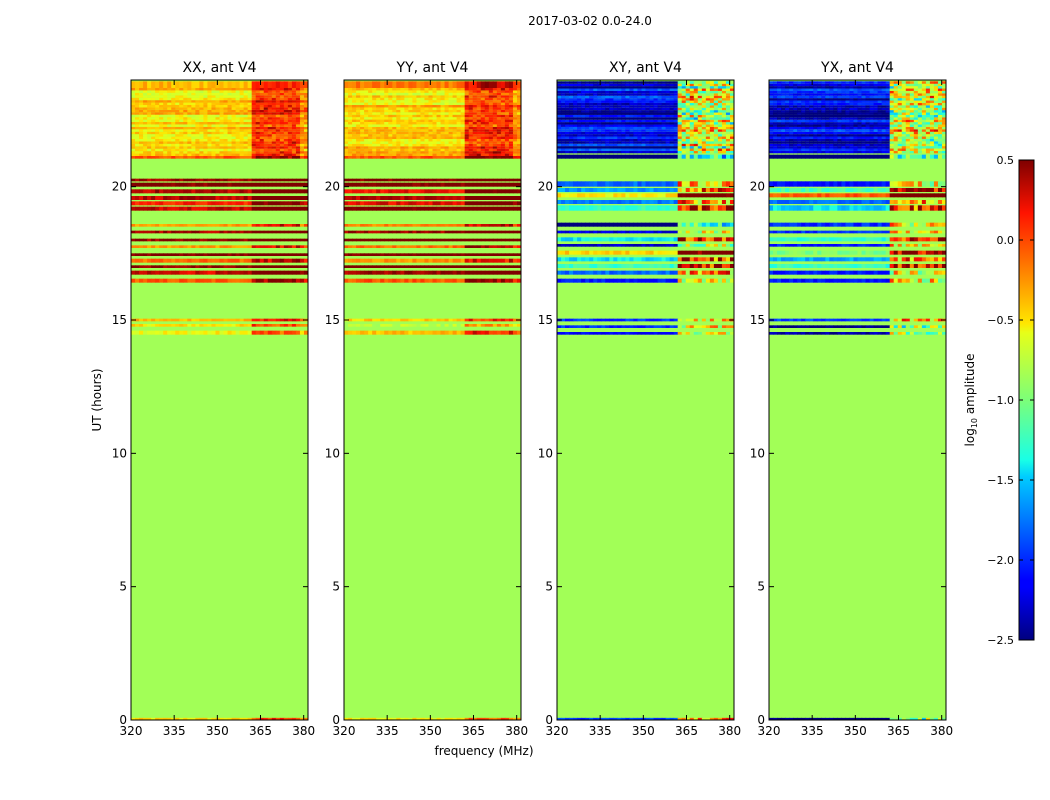 This screenshot has height=800, width=1050. Describe the element at coordinates (119, 187) in the screenshot. I see `y-tick-label: 20` at that location.